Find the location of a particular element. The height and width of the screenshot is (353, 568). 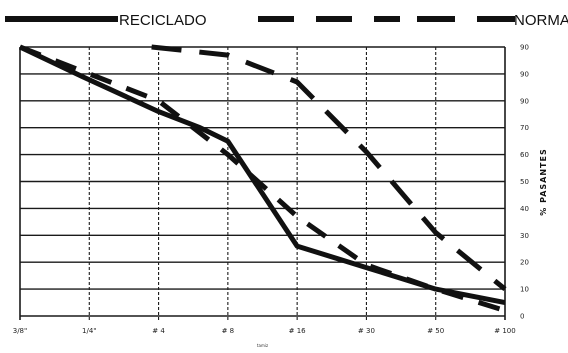

legend: RECICLADO NORMA is located at coordinates (286, 20).